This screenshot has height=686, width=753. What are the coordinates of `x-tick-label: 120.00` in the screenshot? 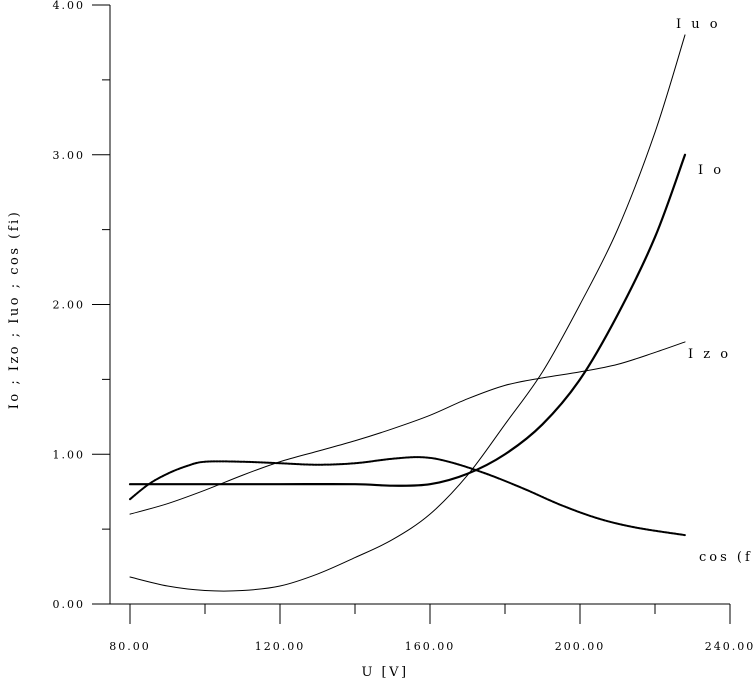 It's located at (280, 646).